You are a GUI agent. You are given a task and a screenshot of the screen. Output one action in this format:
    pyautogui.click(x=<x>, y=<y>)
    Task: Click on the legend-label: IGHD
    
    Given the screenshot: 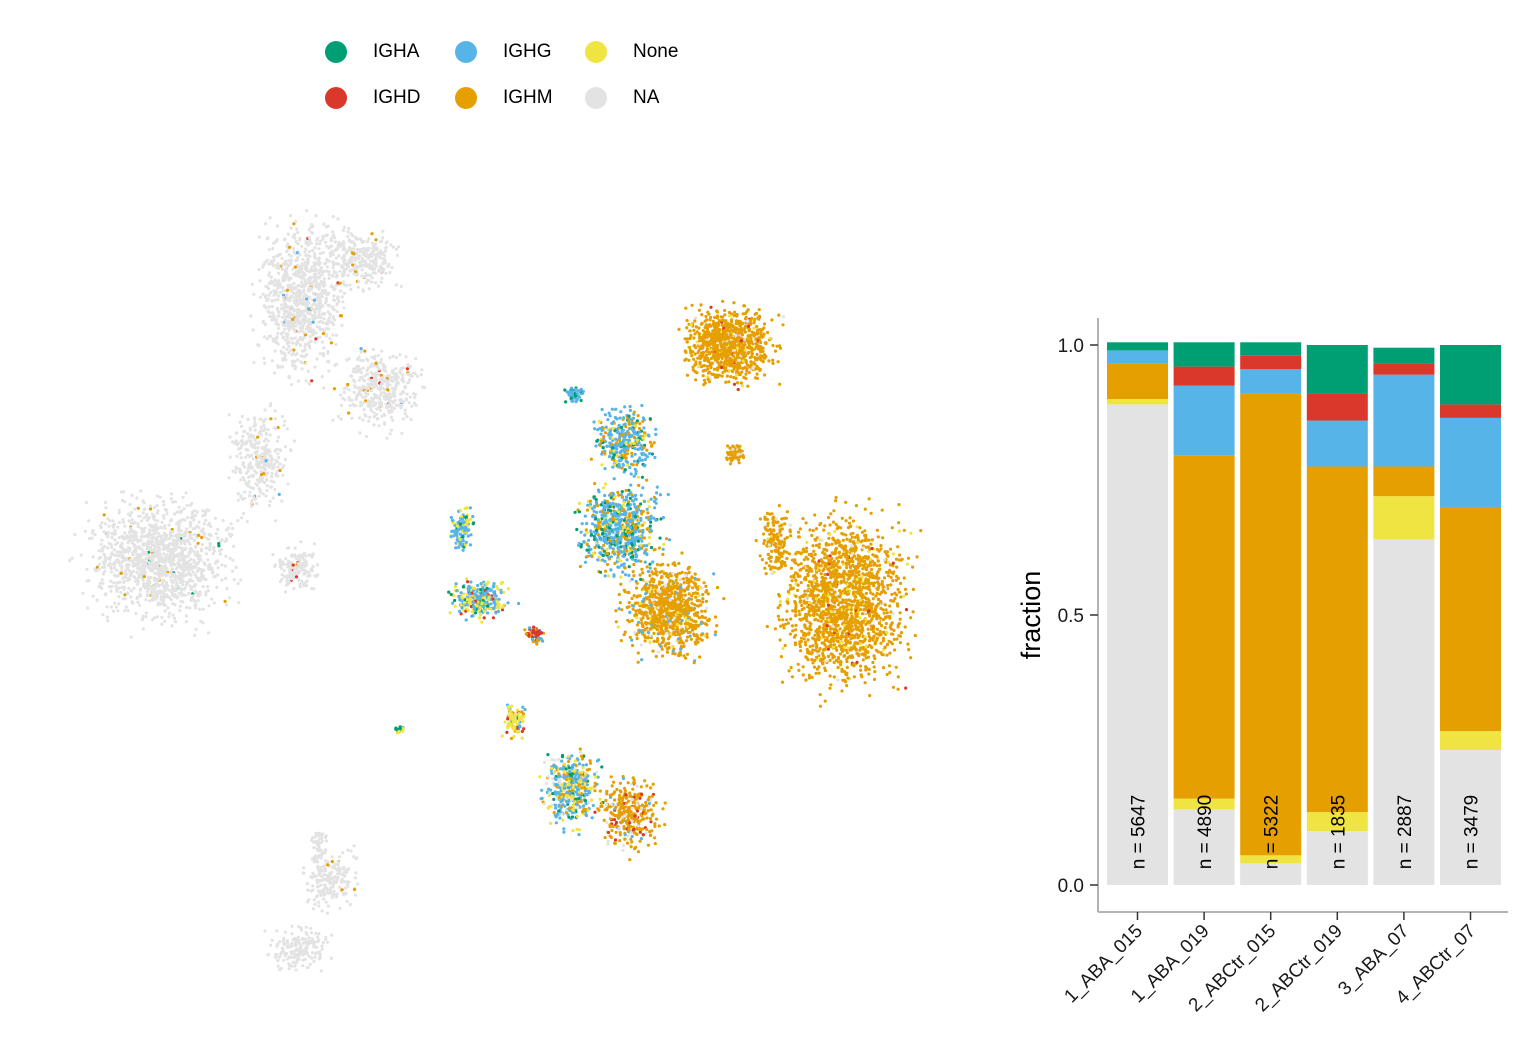 What is the action you would take?
    pyautogui.click(x=397, y=97)
    